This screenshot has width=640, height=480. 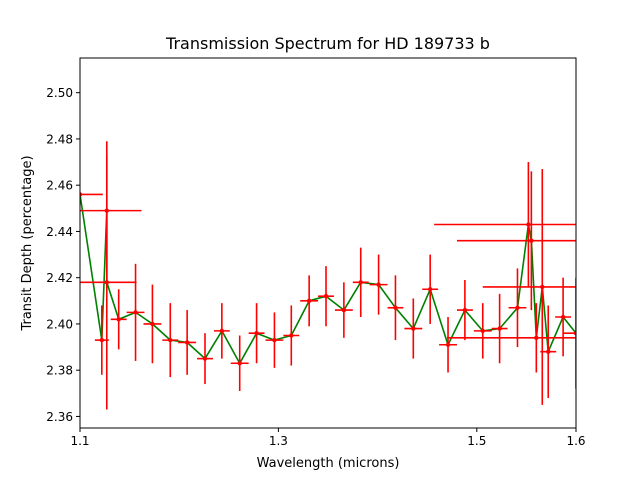 I want to click on y-tick-label-4: 2.44, so click(x=59, y=232).